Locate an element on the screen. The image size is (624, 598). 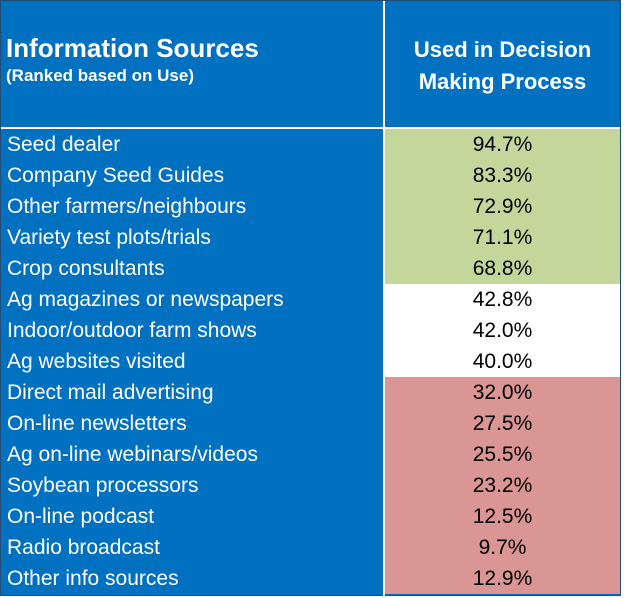
table-row: On-line newsletters 27.5% is located at coordinates (310, 423).